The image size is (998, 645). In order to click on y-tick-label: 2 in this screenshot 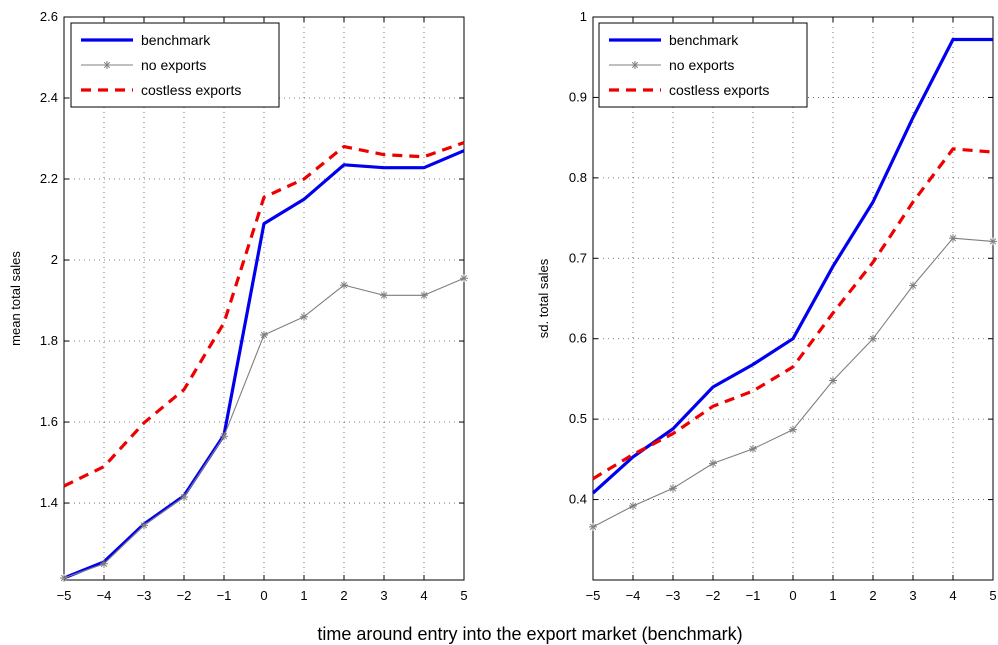, I will do `click(54, 259)`.